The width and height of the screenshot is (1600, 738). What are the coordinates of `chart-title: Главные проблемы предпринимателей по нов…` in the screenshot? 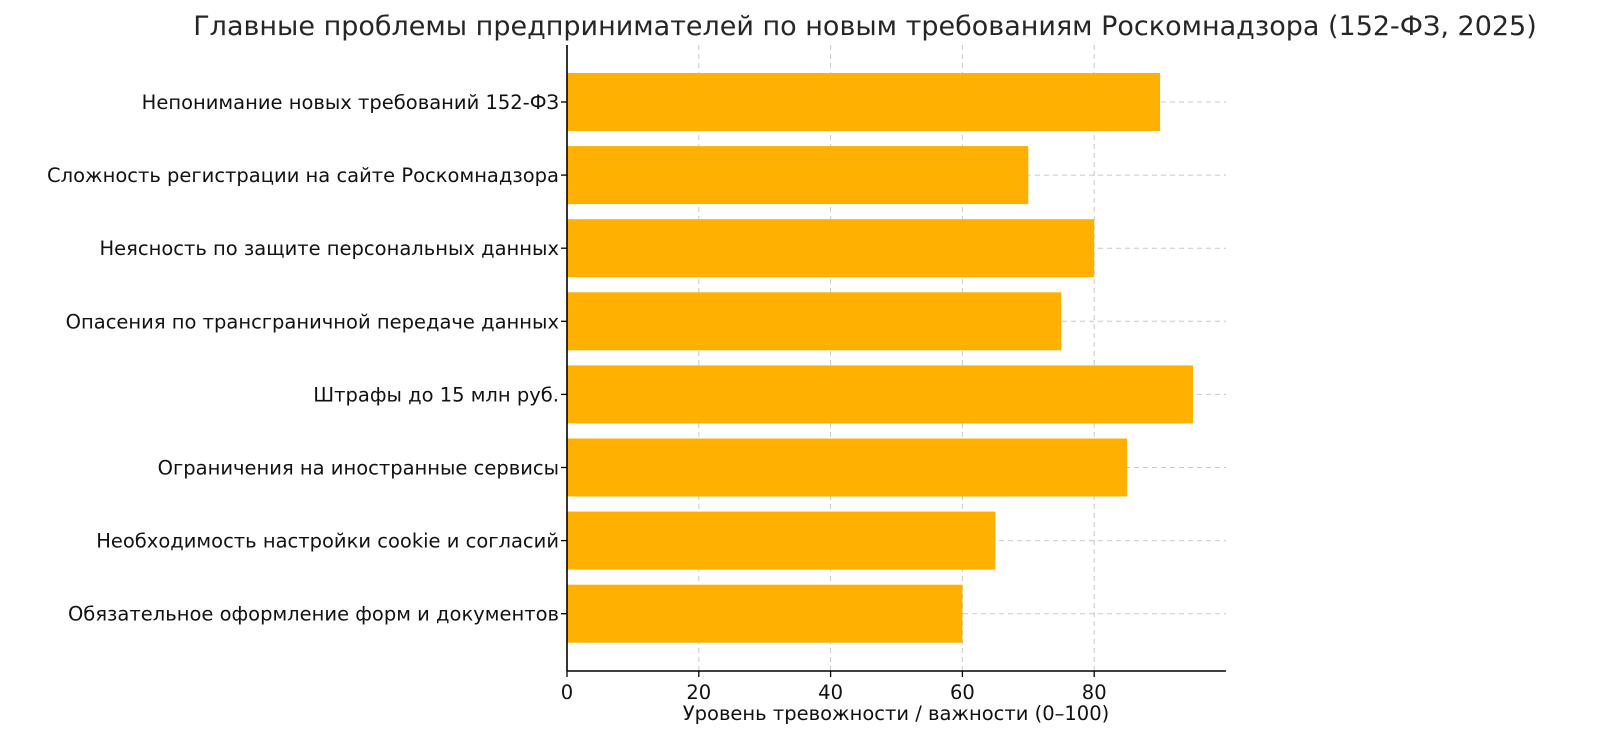 It's located at (865, 26).